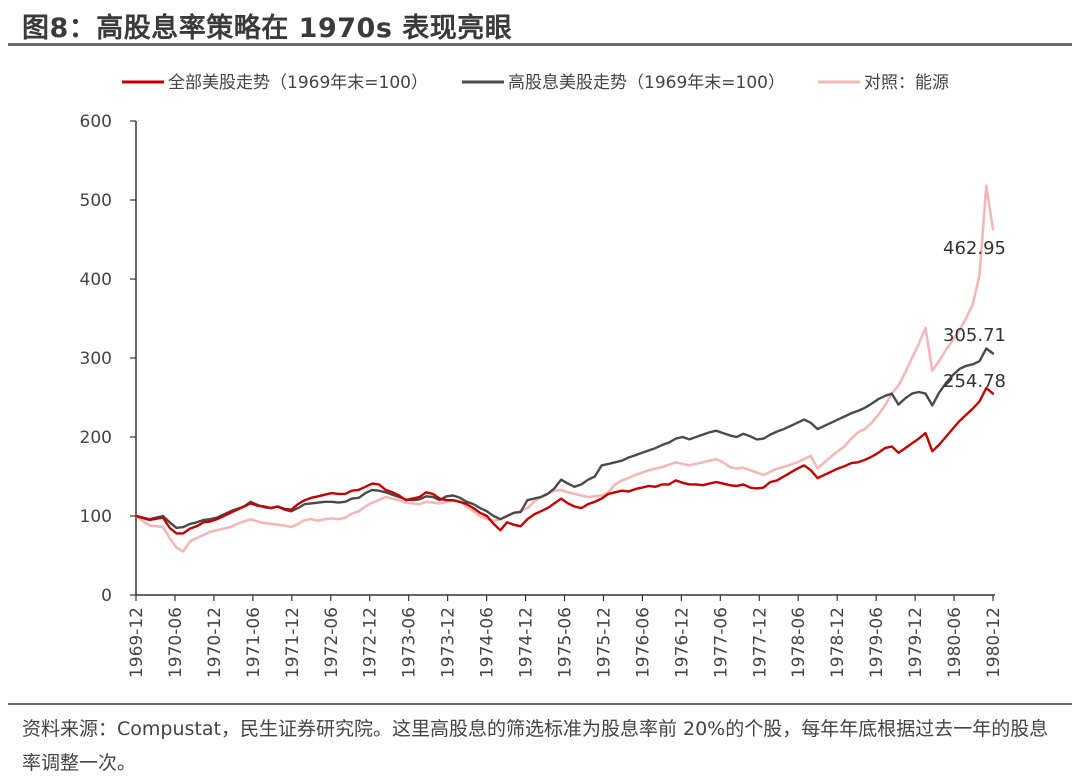 This screenshot has height=782, width=1080. What do you see at coordinates (799, 642) in the screenshot?
I see `x-tick-label: 1978-06` at bounding box center [799, 642].